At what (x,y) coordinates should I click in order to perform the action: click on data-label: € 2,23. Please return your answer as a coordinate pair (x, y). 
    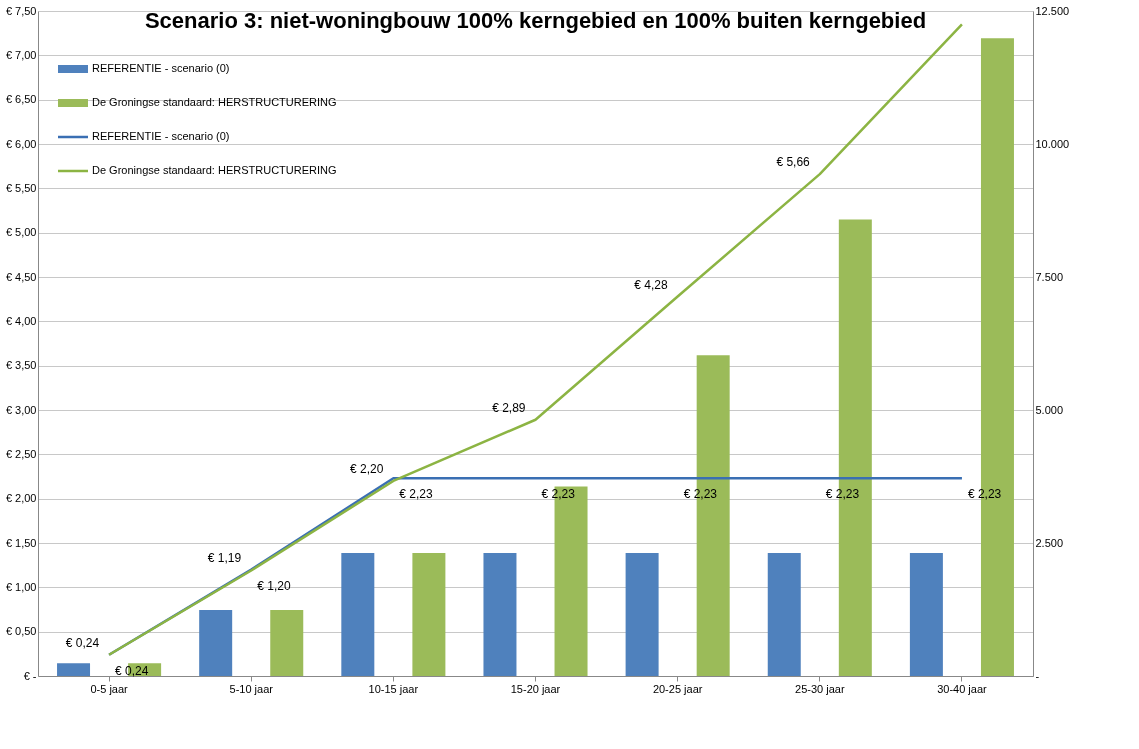
    Looking at the image, I should click on (416, 494).